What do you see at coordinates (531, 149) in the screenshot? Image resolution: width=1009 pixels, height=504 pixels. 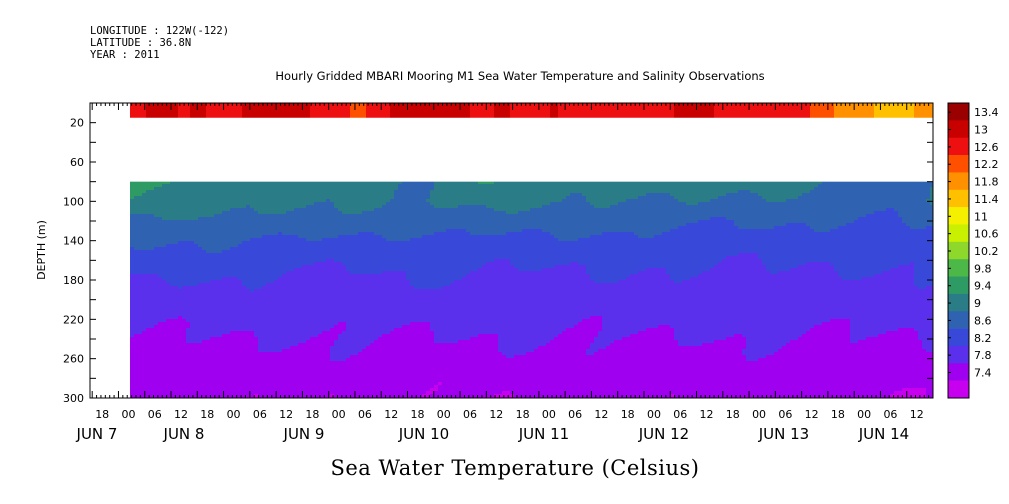 I see `data-gap` at bounding box center [531, 149].